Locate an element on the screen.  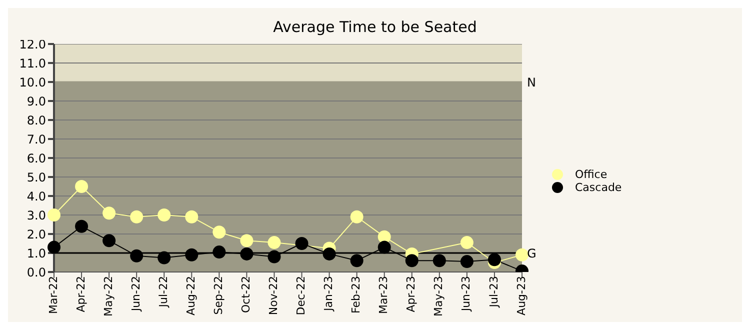
x-tick-label: Jun-22 is located at coordinates (135, 294).